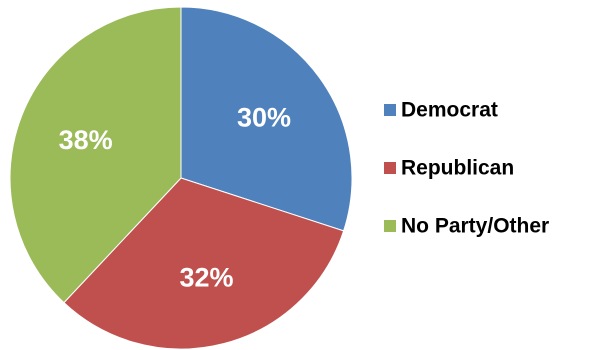 This screenshot has height=350, width=590. I want to click on legend-label-democrat: Democrat, so click(449, 110).